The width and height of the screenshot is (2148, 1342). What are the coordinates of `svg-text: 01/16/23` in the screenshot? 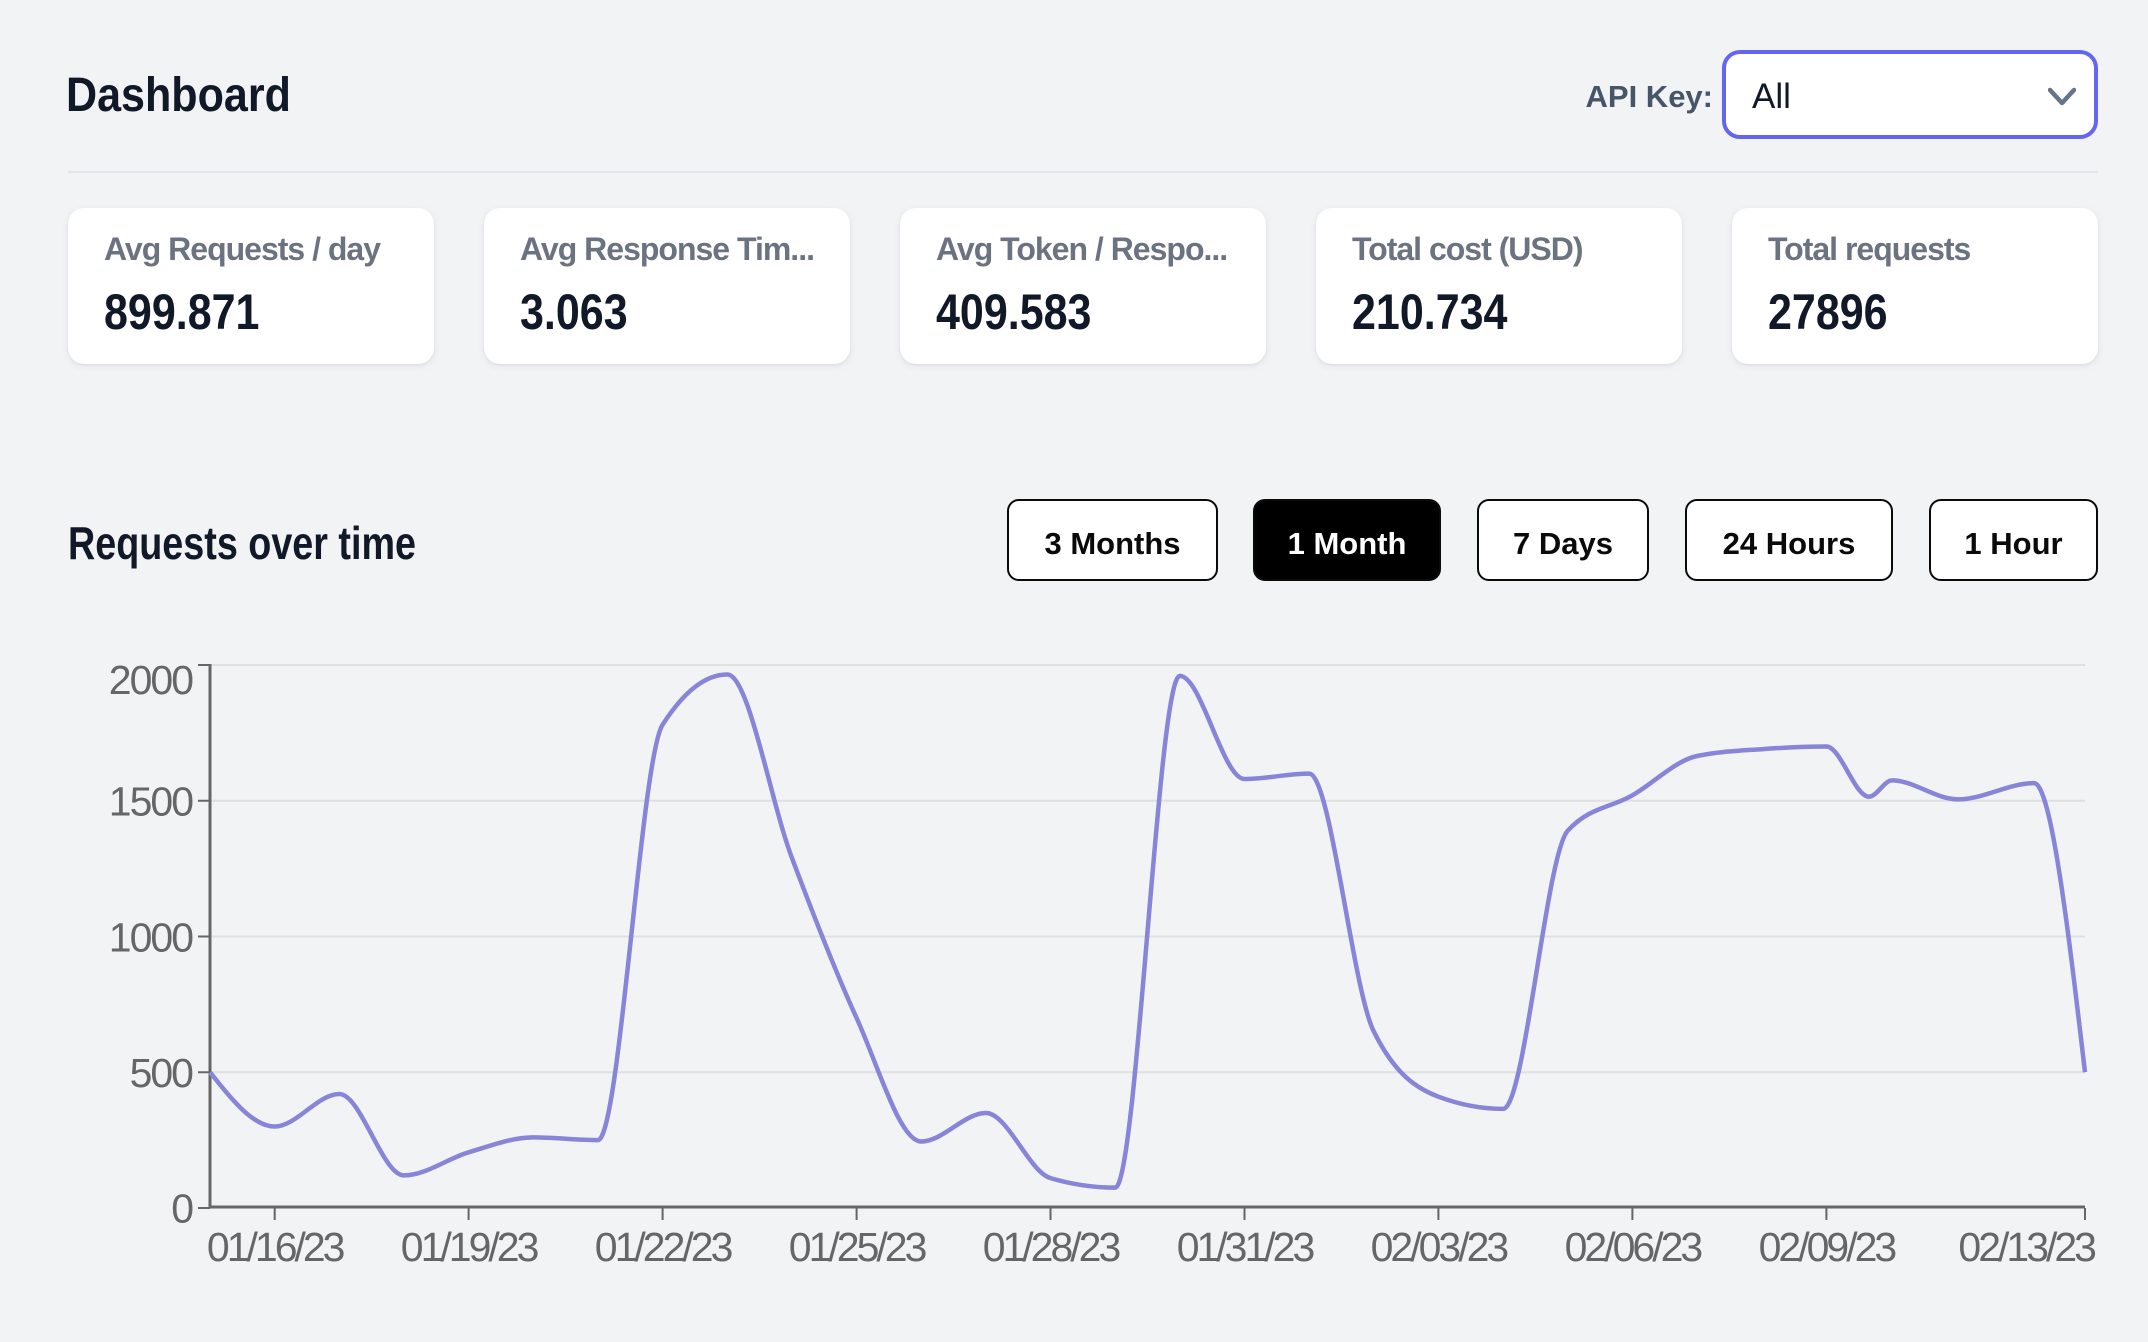 It's located at (275, 1247).